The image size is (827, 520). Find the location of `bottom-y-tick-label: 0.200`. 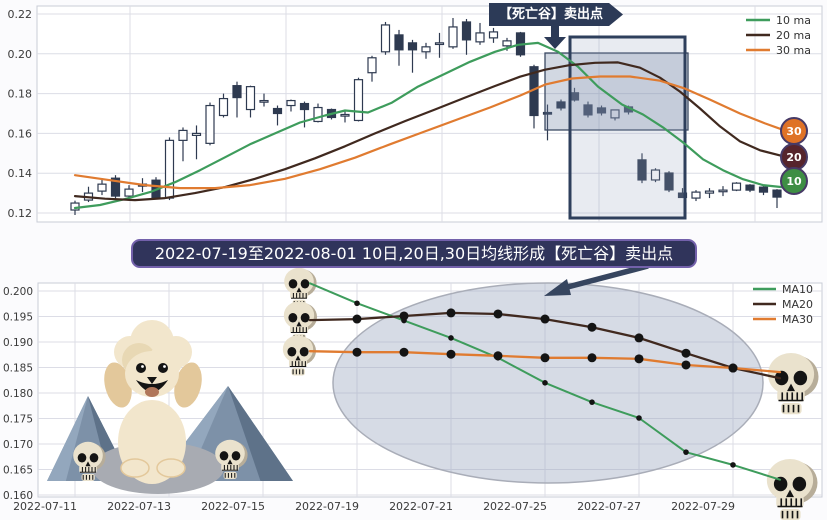

bottom-y-tick-label: 0.200 is located at coordinates (18, 292).